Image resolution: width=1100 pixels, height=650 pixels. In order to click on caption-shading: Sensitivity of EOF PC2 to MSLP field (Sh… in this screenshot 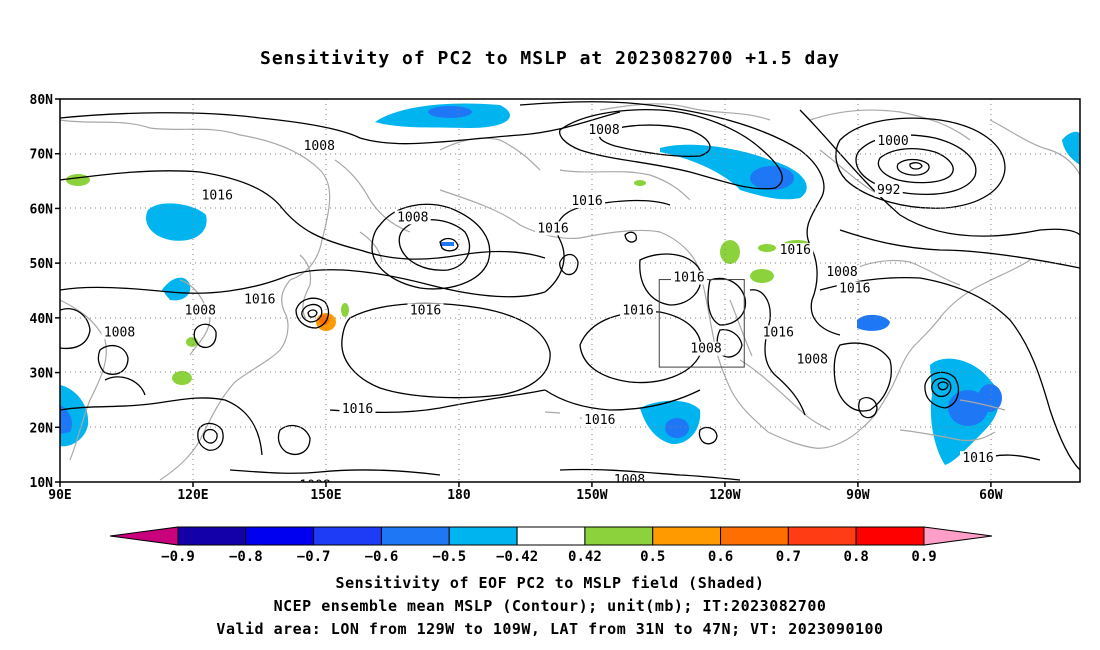, I will do `click(550, 583)`.